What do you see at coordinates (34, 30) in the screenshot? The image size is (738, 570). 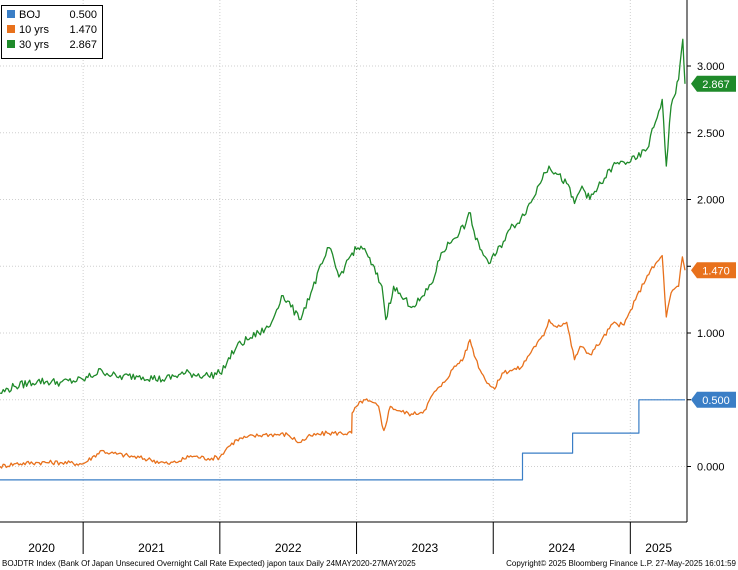 I see `legend-label: 10 yrs` at bounding box center [34, 30].